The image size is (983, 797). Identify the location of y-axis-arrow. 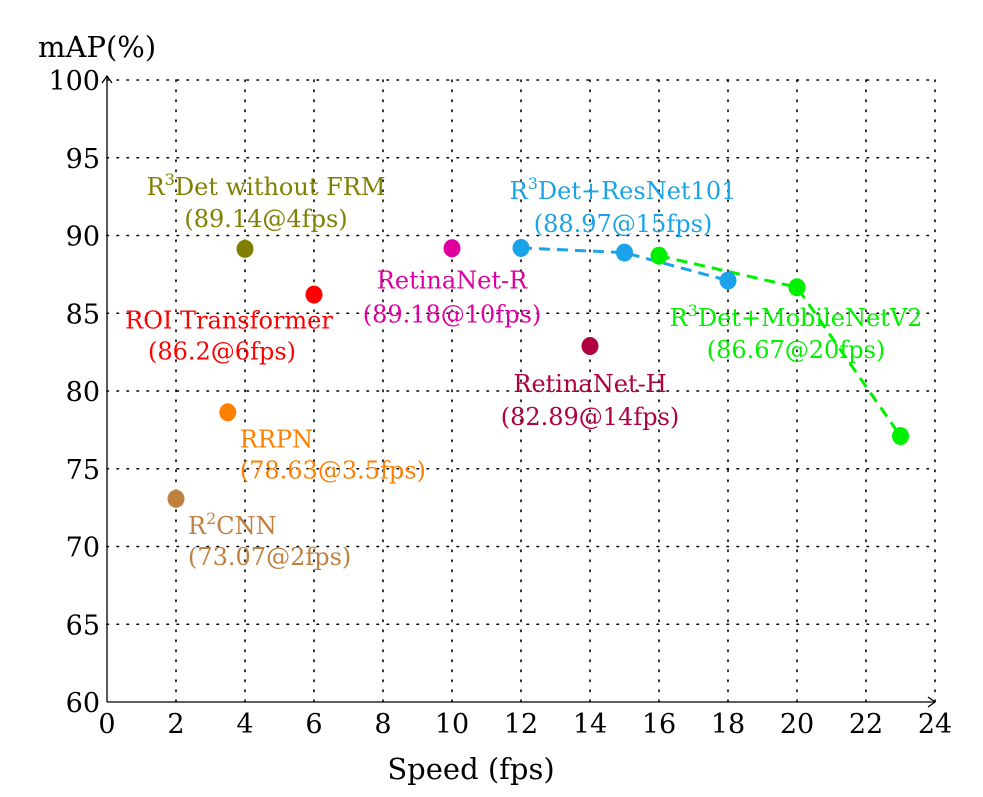
(107, 79).